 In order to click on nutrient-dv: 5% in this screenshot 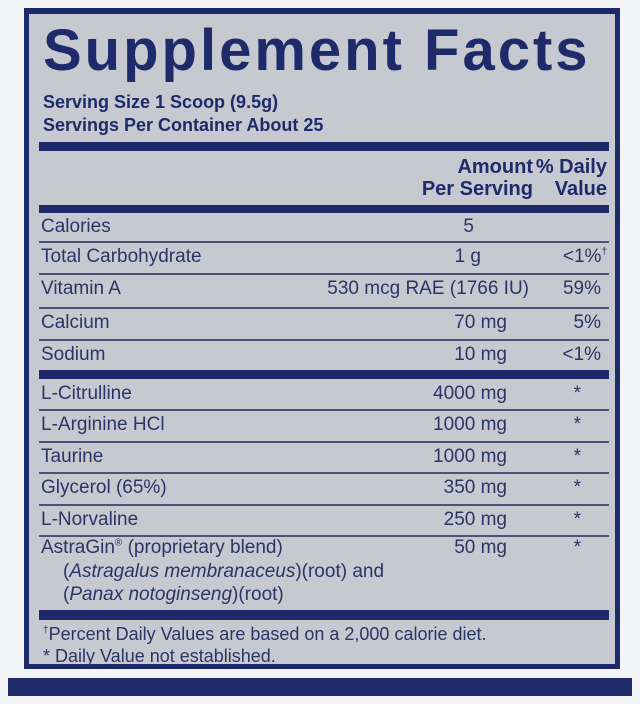, I will do `click(587, 322)`.